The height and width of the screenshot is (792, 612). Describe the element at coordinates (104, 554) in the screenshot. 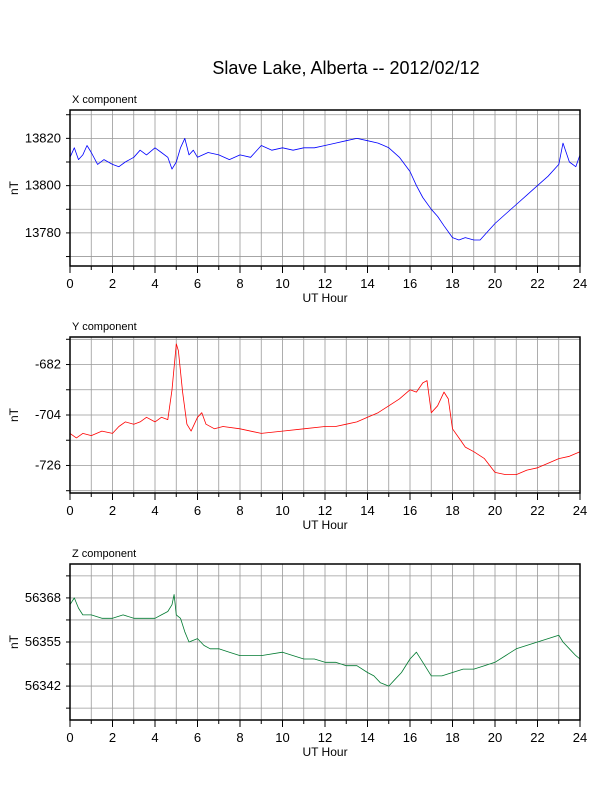

I see `panel-title: Z component` at that location.